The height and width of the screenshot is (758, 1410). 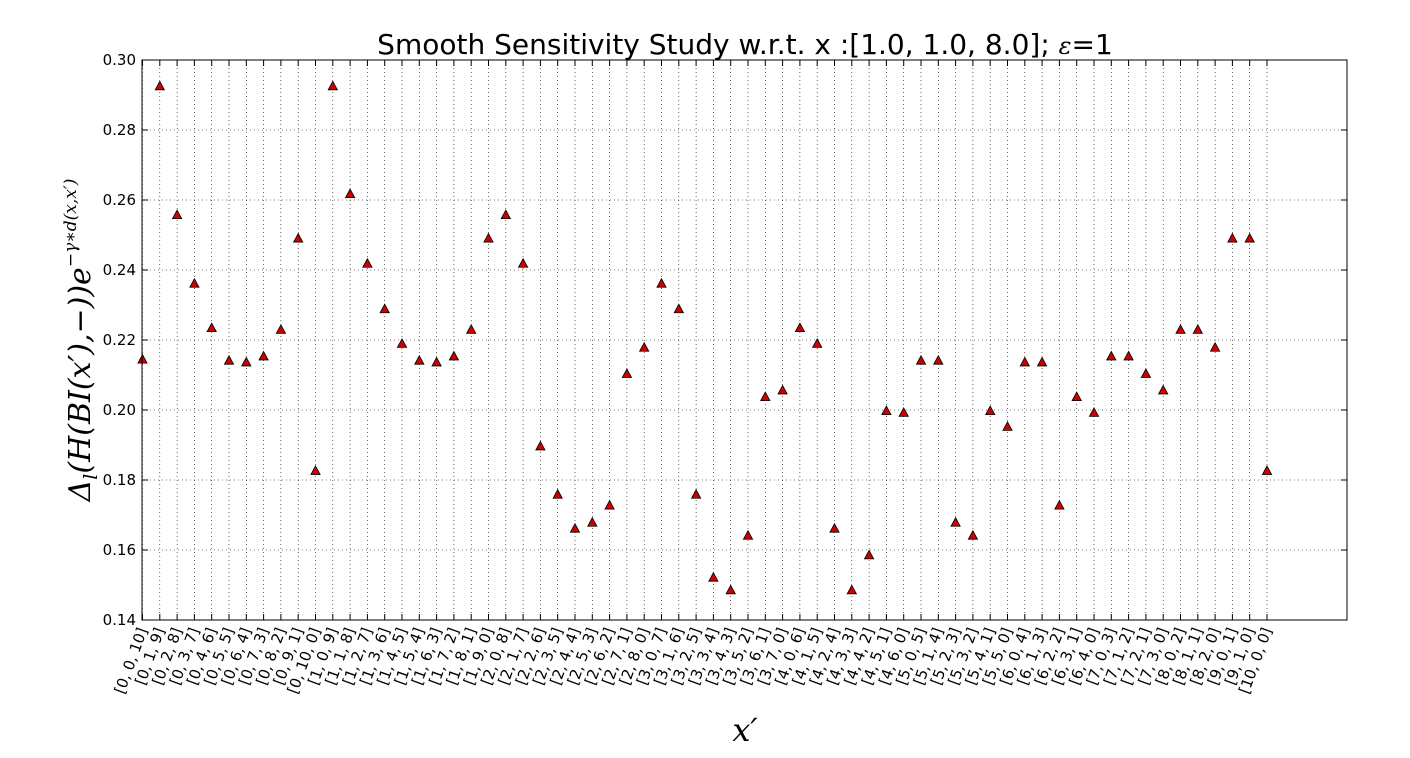 I want to click on x-axis-label: x′, so click(x=745, y=730).